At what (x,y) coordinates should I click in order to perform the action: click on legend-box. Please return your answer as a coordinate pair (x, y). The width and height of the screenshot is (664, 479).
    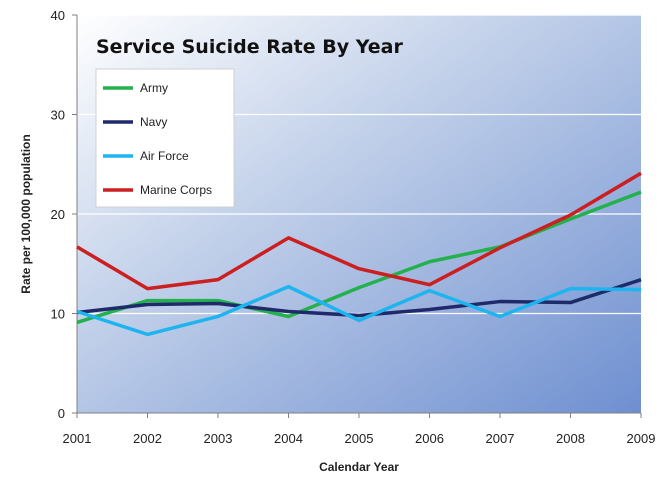
    Looking at the image, I should click on (165, 138).